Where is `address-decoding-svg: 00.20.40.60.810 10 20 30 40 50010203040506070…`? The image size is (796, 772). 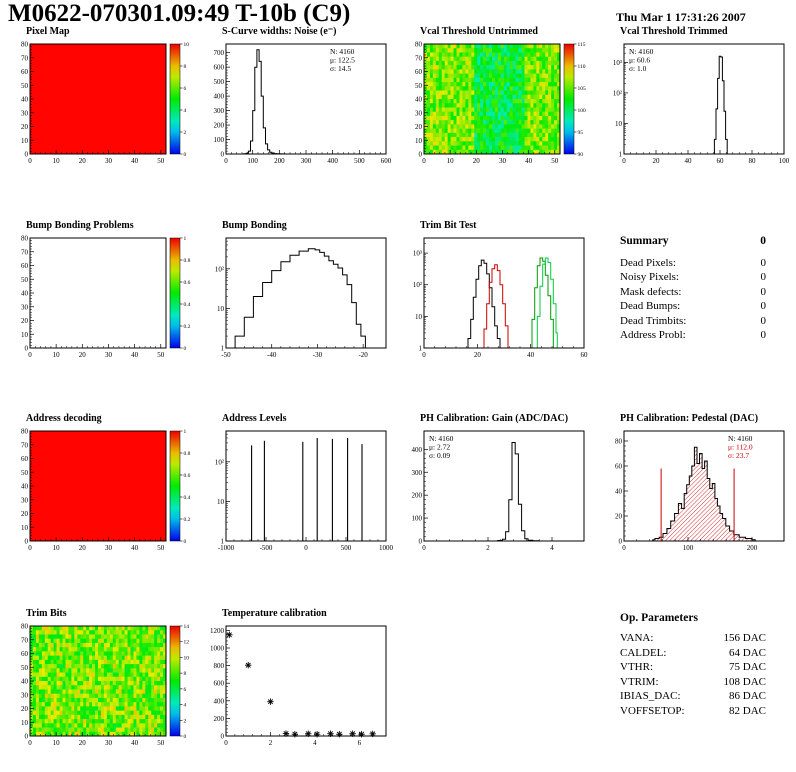
address-decoding-svg: 00.20.40.60.810 10 20 30 40 50010203040506070… is located at coordinates (106, 490).